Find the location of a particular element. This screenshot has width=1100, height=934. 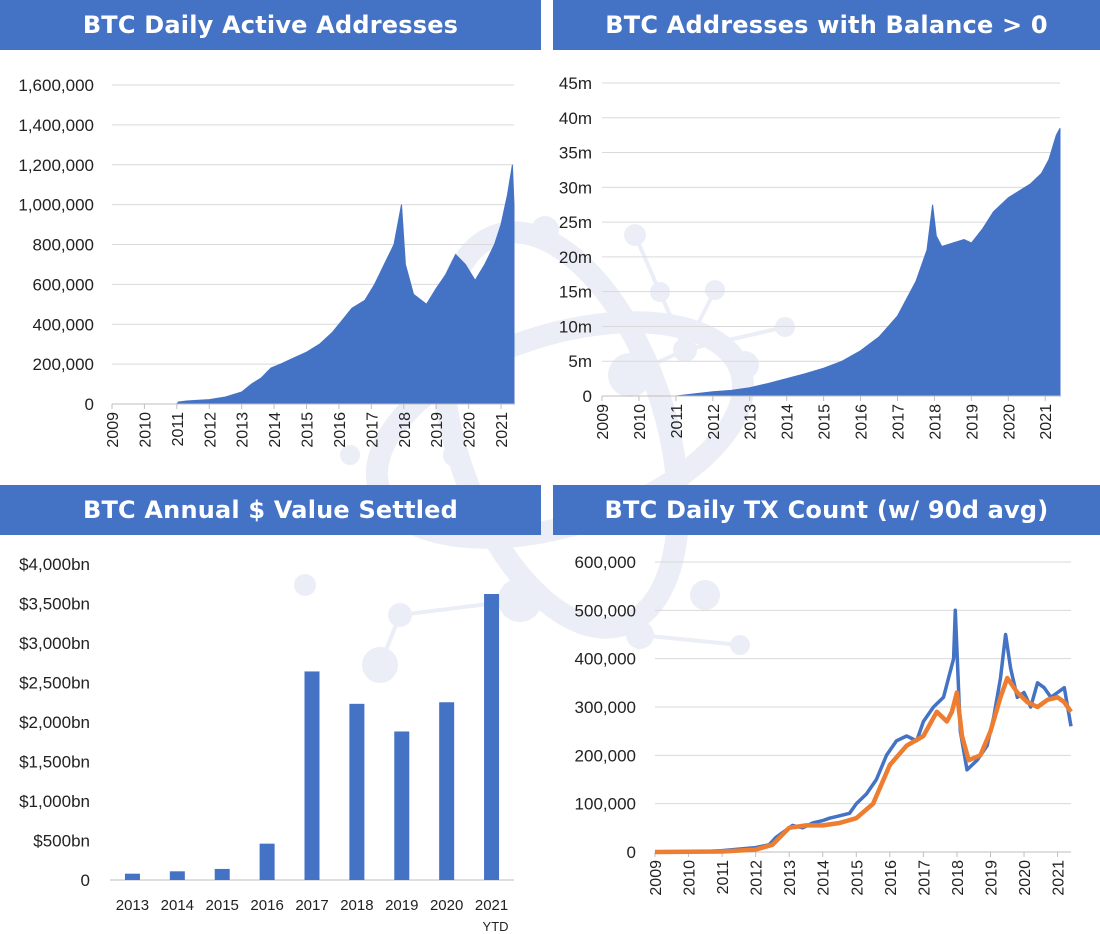

y-tick-label: $2,000bn is located at coordinates (54, 722).